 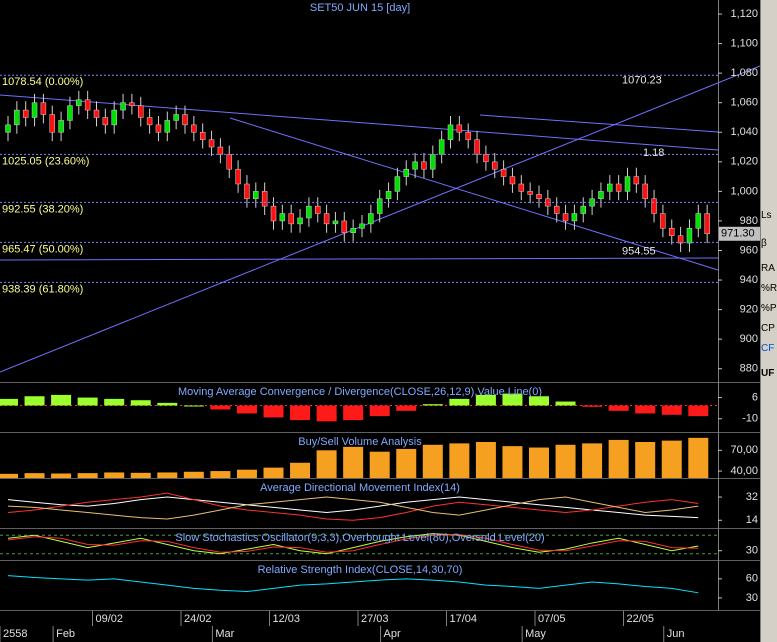 What do you see at coordinates (749, 221) in the screenshot?
I see `y-tick-label: 980` at bounding box center [749, 221].